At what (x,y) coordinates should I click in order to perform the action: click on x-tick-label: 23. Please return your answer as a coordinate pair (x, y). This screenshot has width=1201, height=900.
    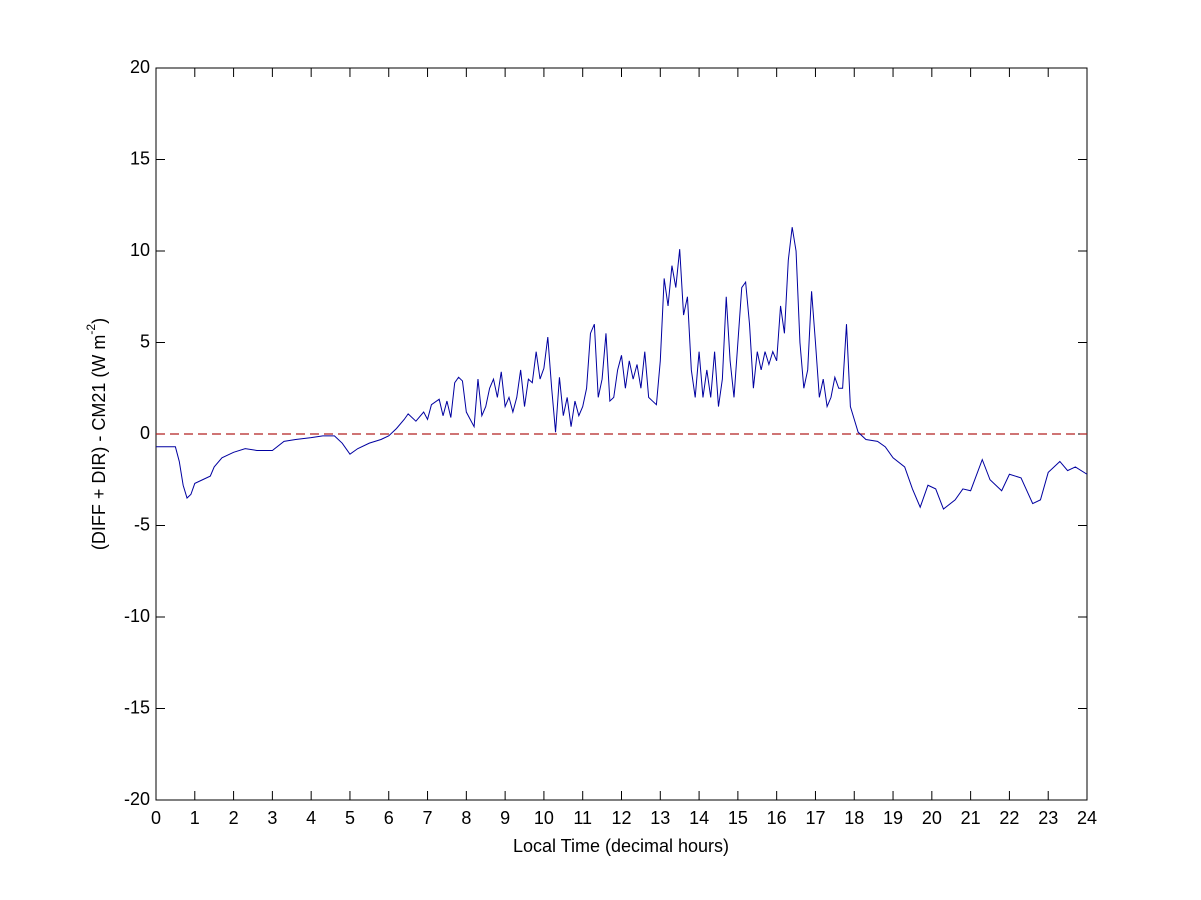
    Looking at the image, I should click on (1048, 818).